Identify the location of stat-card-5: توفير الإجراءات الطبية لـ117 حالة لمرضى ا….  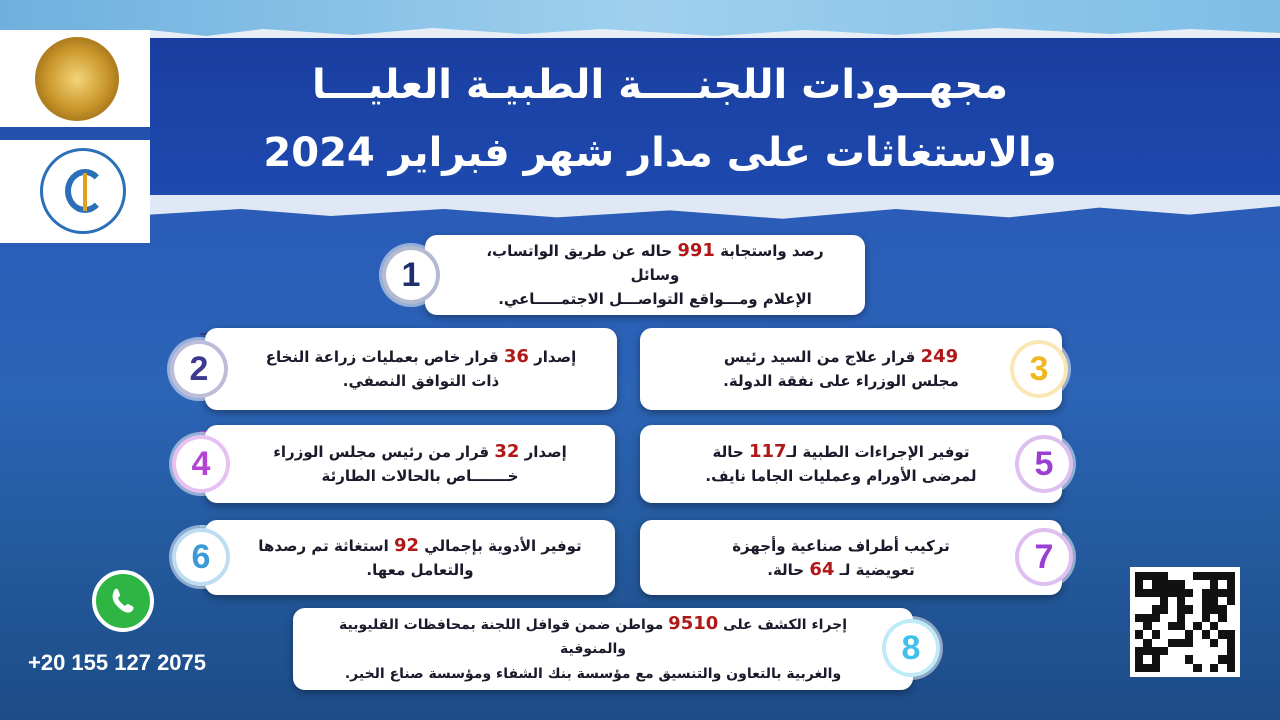
(851, 464).